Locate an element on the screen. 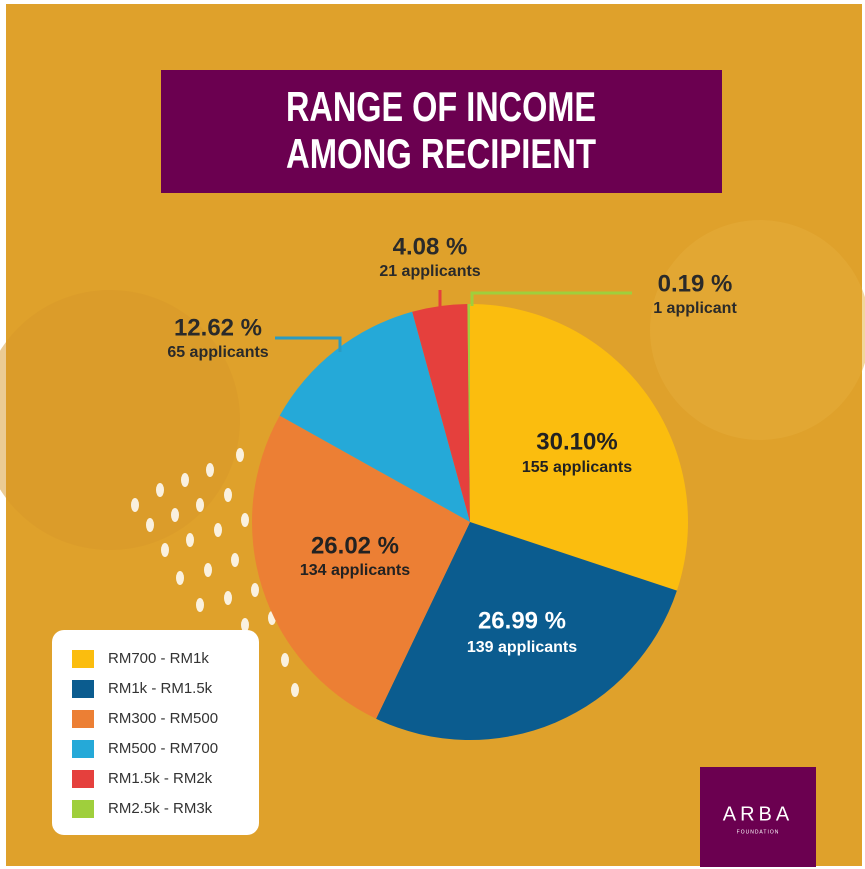 The image size is (865, 869). legend-label: RM1.5k - RM2k is located at coordinates (160, 778).